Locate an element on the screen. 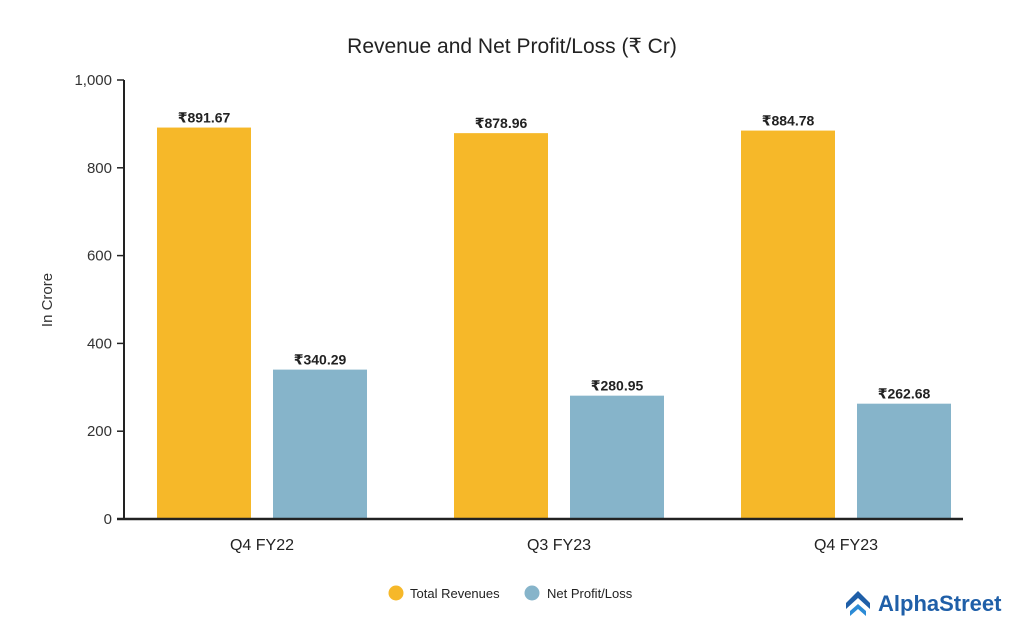 The image size is (1024, 640). y-tick-label: 600 is located at coordinates (99, 256).